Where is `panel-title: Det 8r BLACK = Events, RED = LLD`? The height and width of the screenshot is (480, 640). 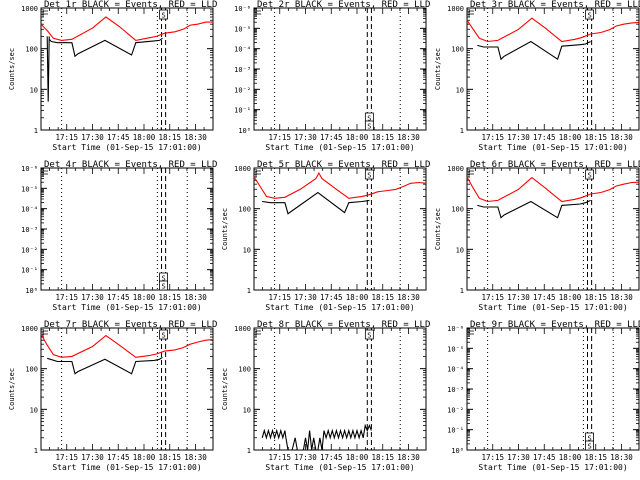 panel-title: Det 8r BLACK = Events, RED = LLD is located at coordinates (343, 325).